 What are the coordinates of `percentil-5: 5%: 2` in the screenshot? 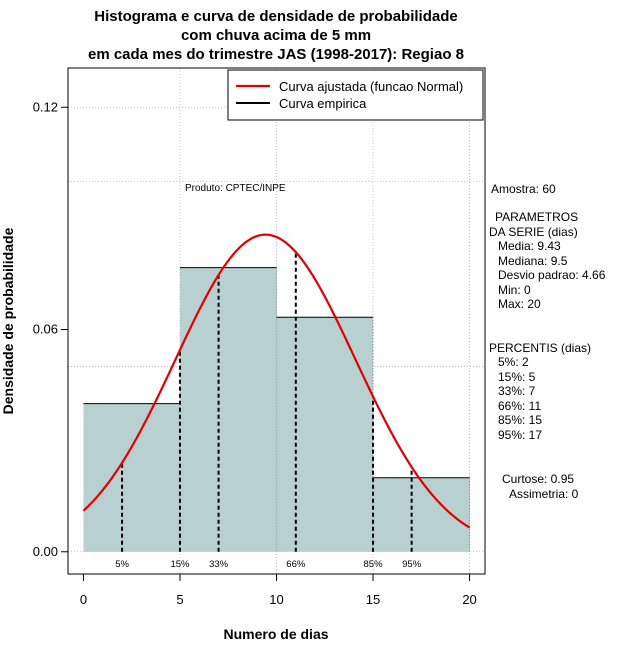 It's located at (513, 362).